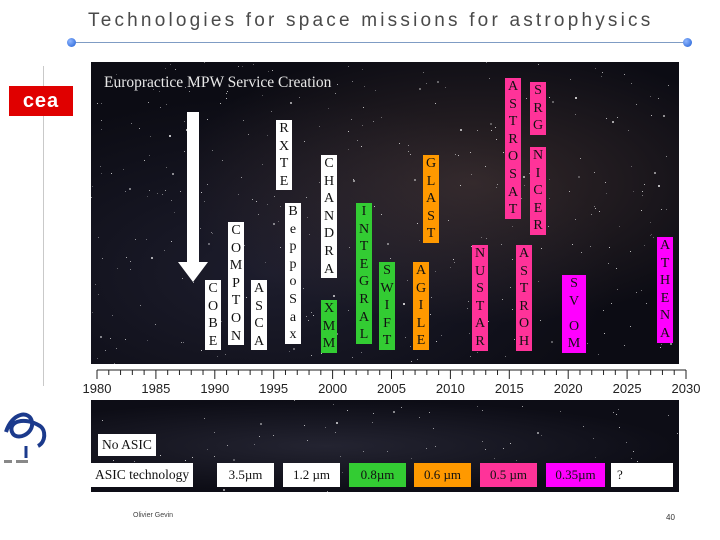  Describe the element at coordinates (642, 475) in the screenshot. I see `tech-next: ?` at that location.